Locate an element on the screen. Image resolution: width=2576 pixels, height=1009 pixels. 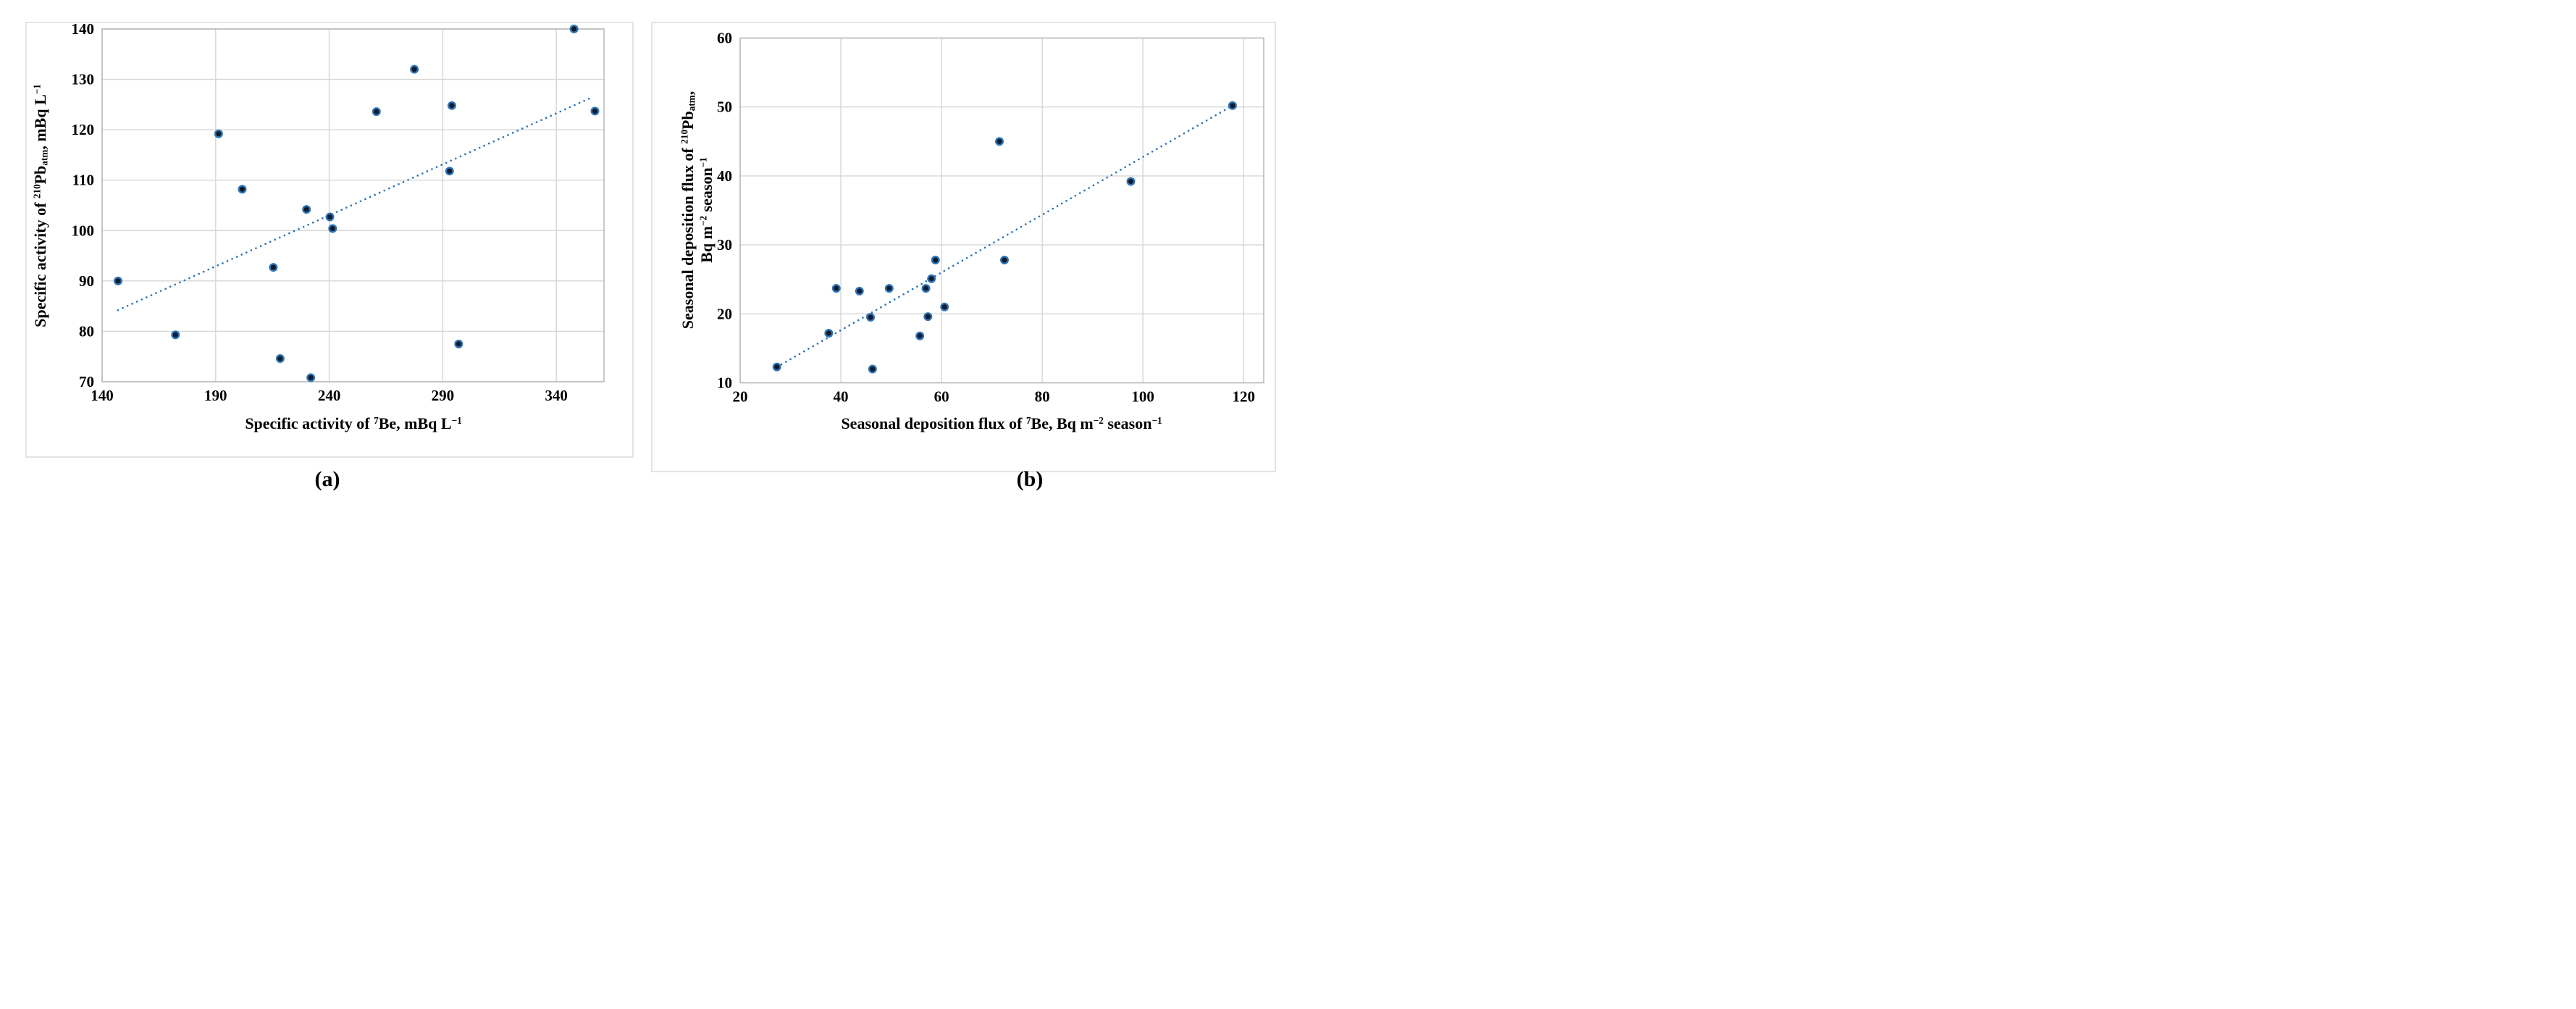
y-axis-title-a: Specific activity of 210Pbatm, mBq L−1 is located at coordinates (40, 205).